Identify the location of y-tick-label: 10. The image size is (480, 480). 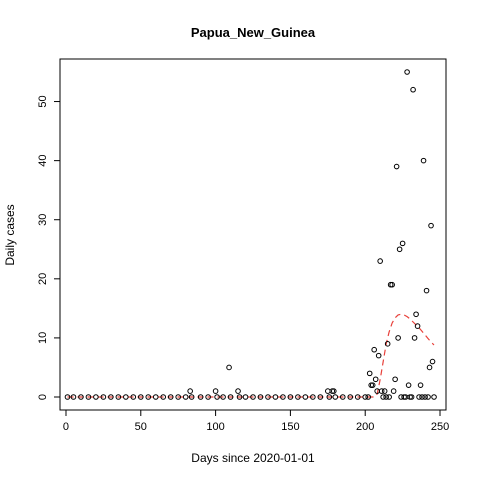
(43, 338).